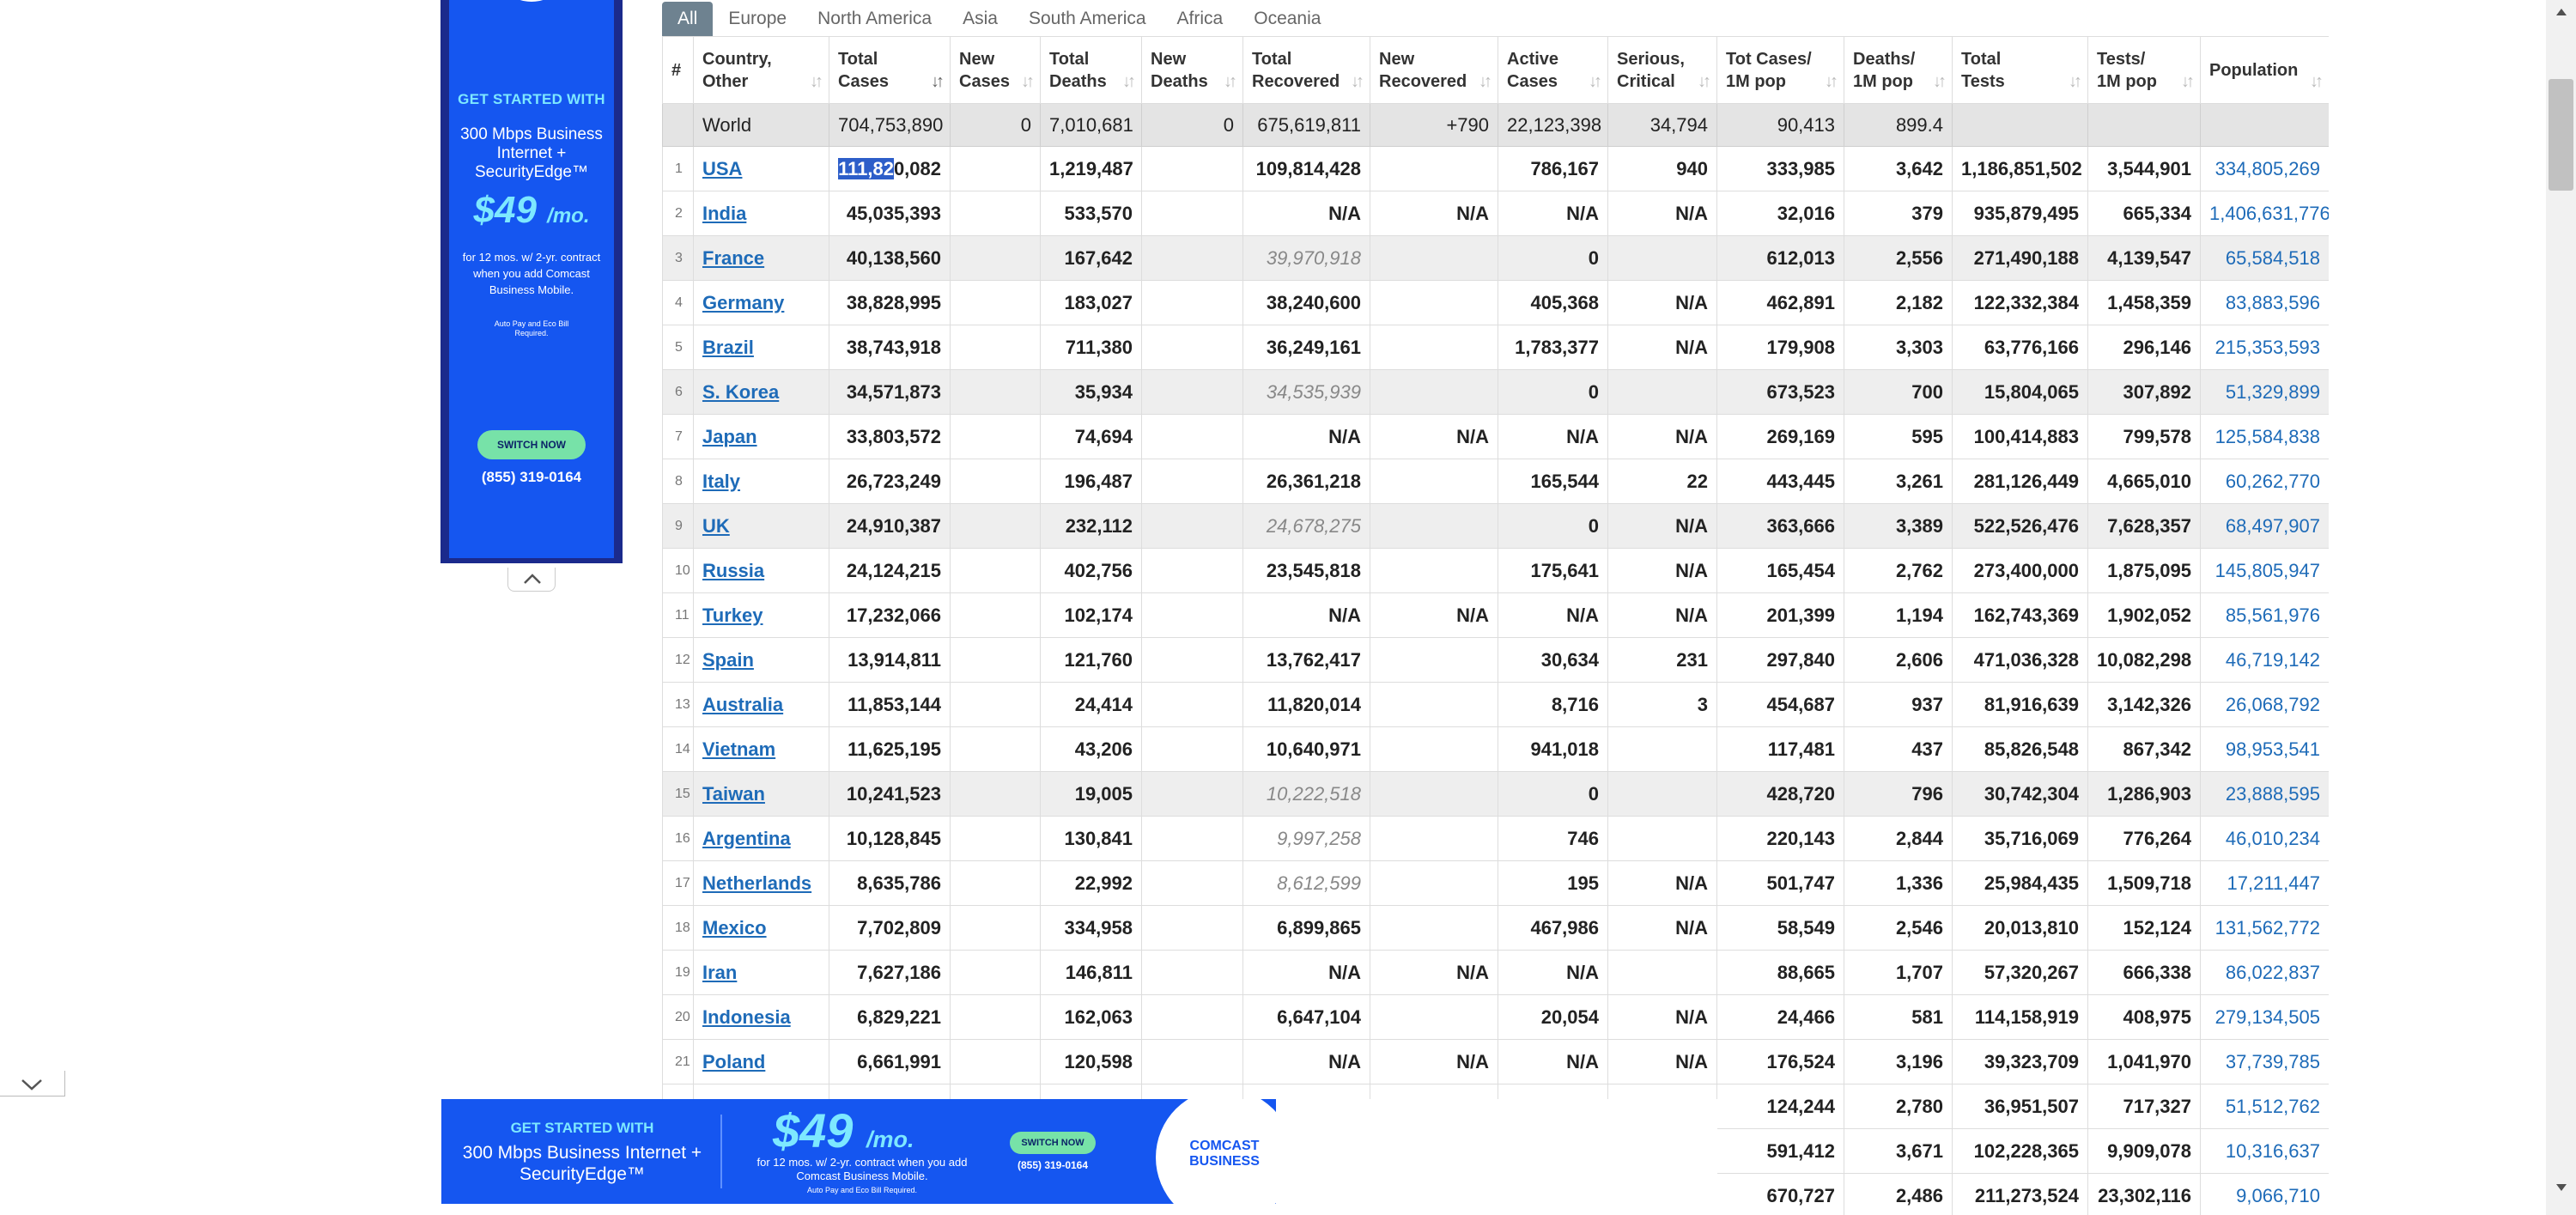 This screenshot has width=2576, height=1215. What do you see at coordinates (995, 704) in the screenshot?
I see `new-cases` at bounding box center [995, 704].